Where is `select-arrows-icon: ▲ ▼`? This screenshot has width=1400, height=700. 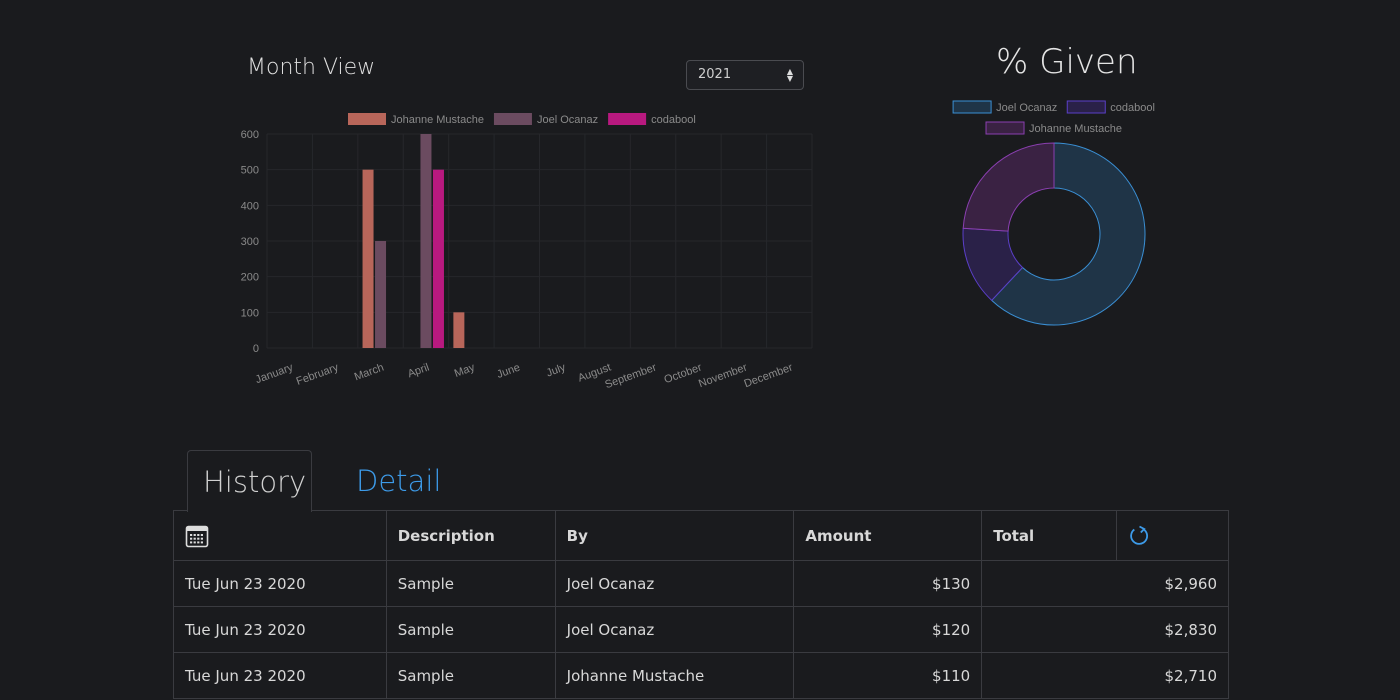
select-arrows-icon: ▲ ▼ is located at coordinates (789, 75).